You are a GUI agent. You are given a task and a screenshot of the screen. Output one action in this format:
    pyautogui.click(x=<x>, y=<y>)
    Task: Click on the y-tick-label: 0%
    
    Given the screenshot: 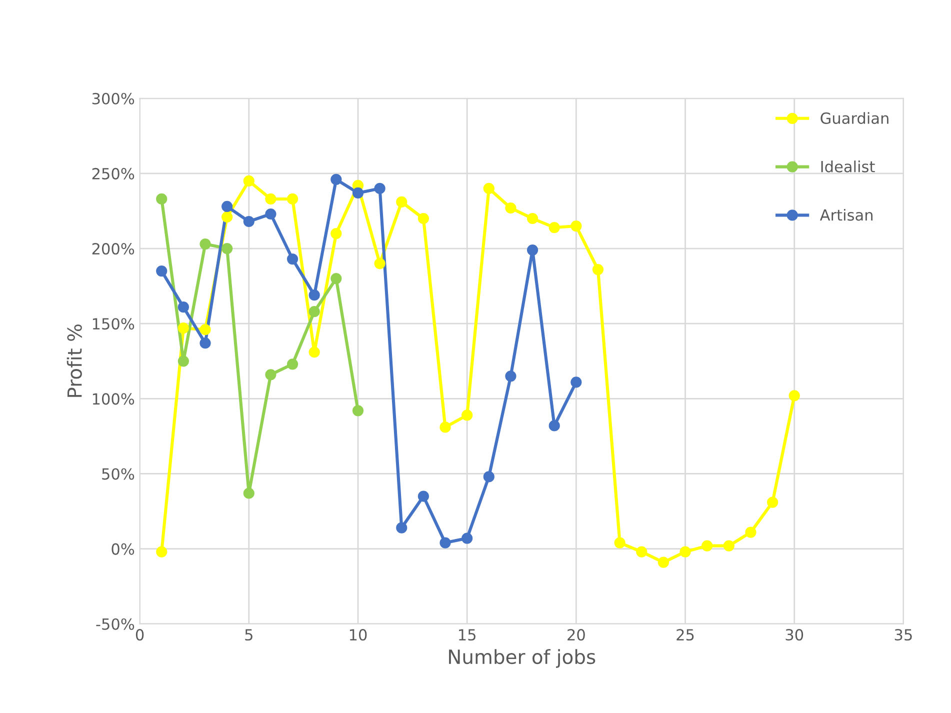 What is the action you would take?
    pyautogui.click(x=123, y=549)
    